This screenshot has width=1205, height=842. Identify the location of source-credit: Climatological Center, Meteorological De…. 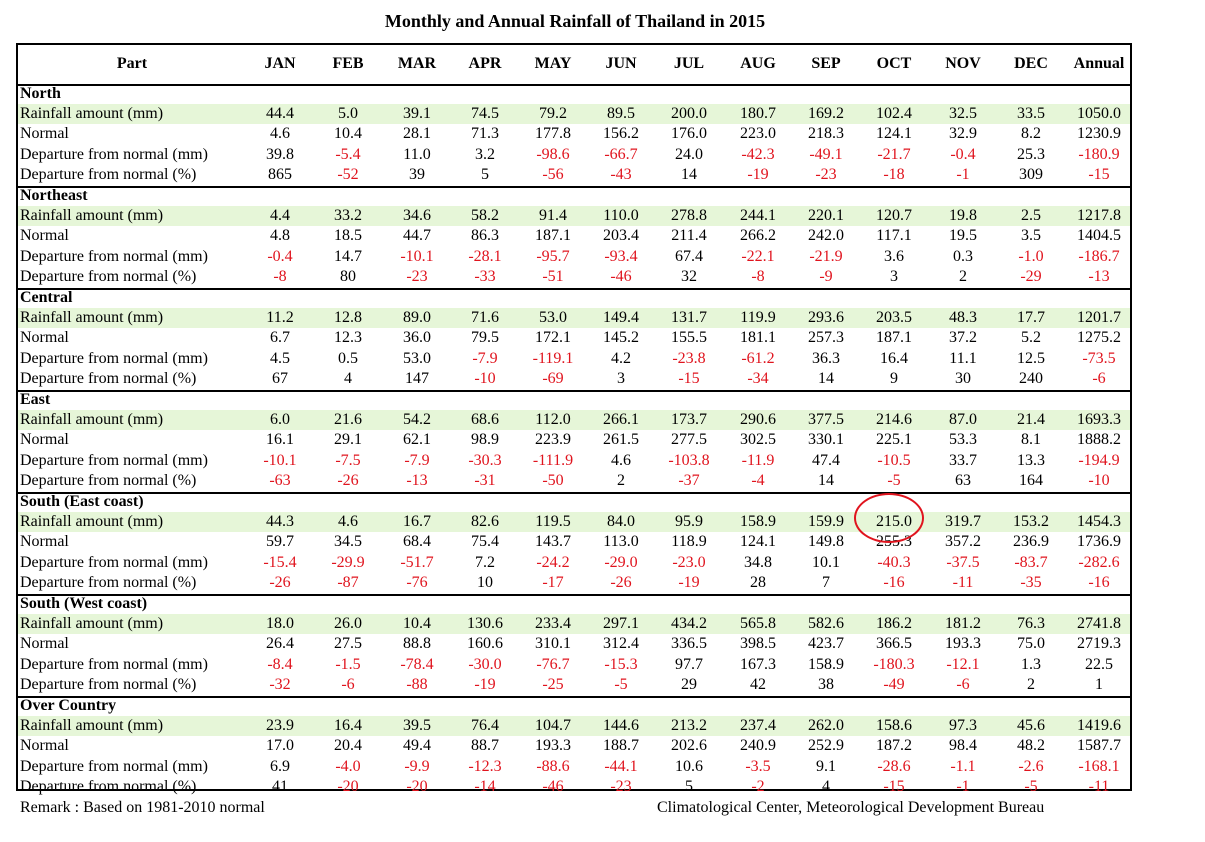
(851, 807).